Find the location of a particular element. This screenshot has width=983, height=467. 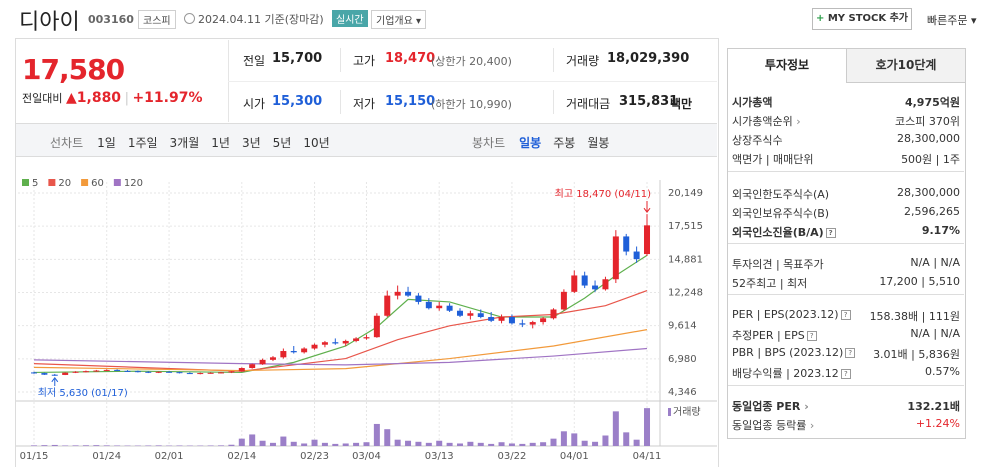

row-value: 9.17% is located at coordinates (940, 230).